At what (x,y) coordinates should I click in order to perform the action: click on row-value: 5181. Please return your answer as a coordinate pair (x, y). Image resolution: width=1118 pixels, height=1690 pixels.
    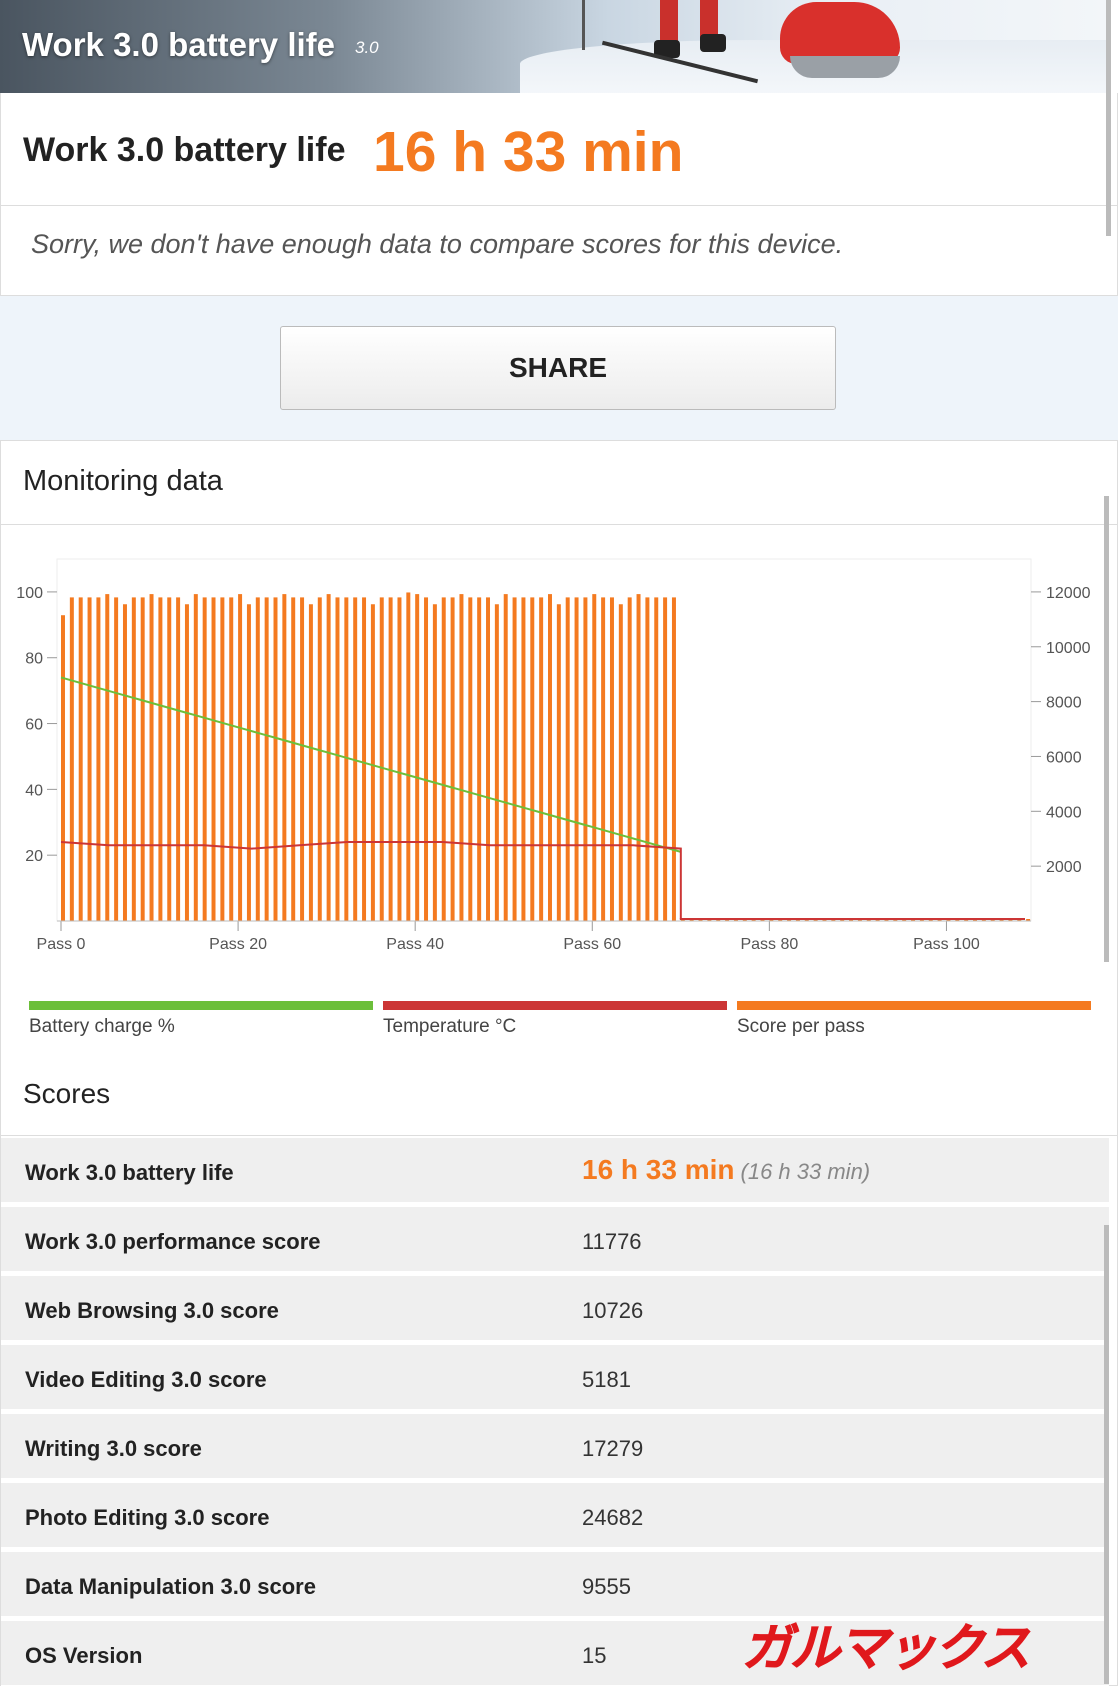
    Looking at the image, I should click on (606, 1379).